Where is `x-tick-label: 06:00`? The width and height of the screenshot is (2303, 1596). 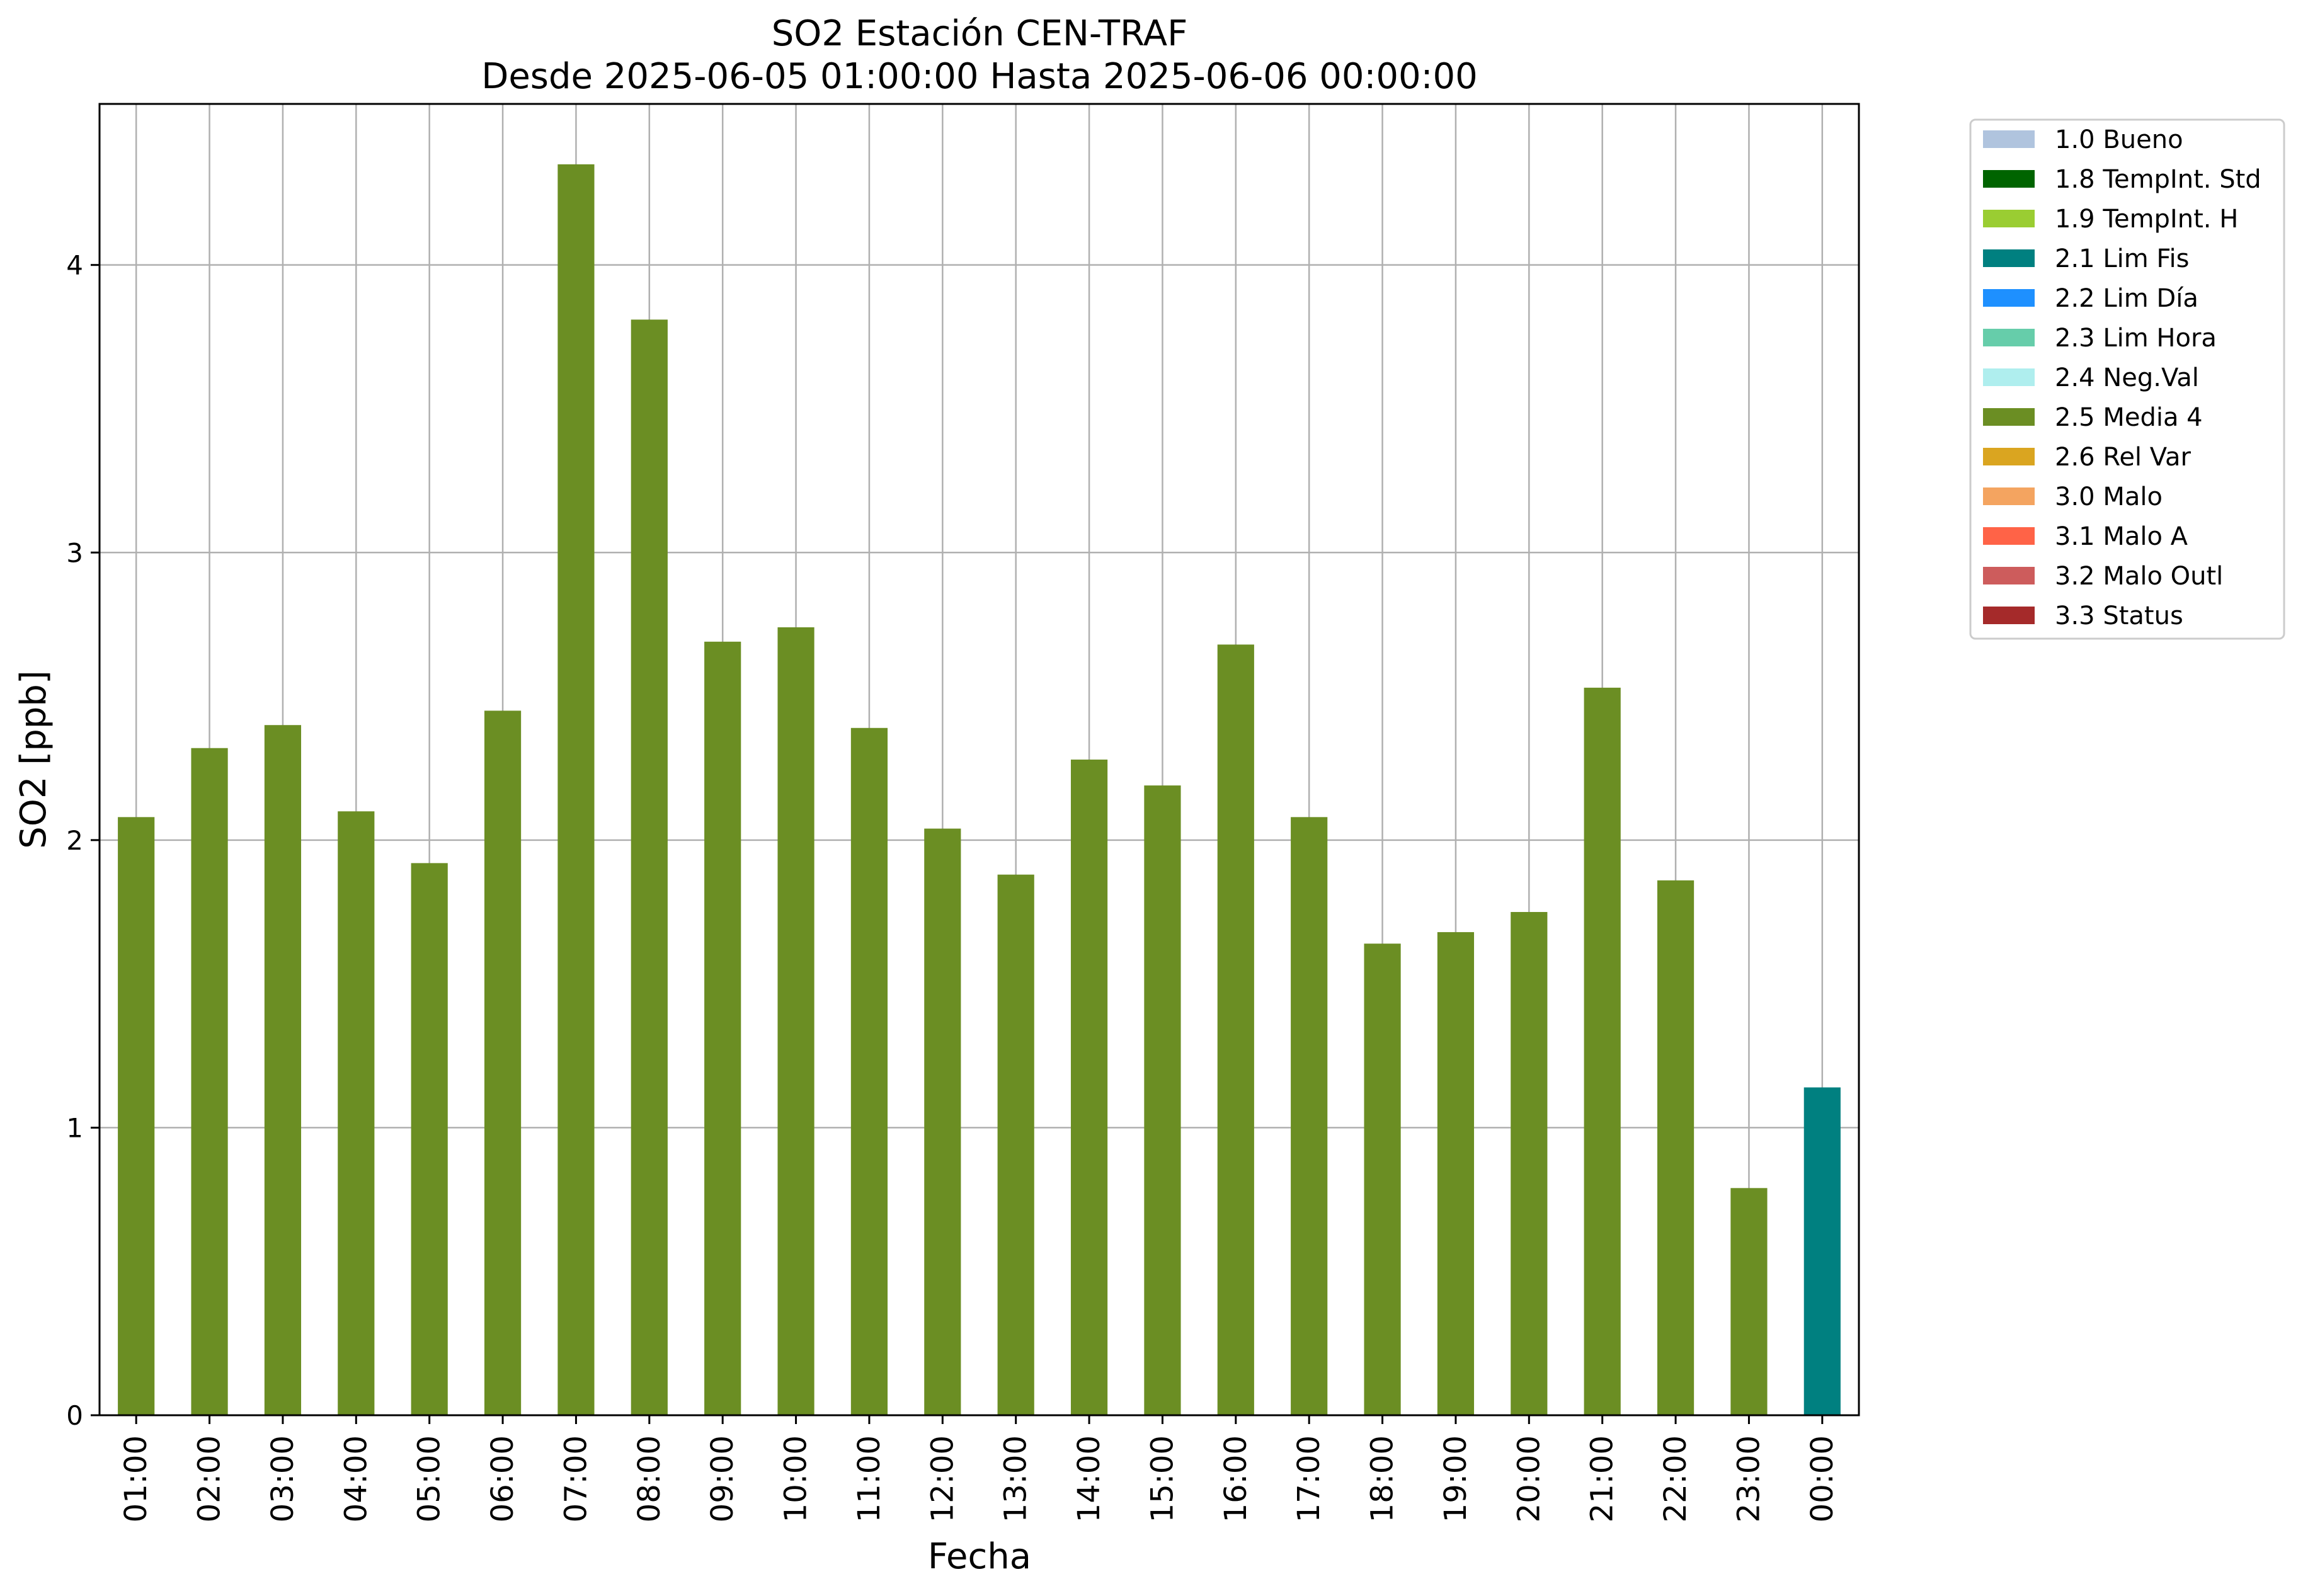
x-tick-label: 06:00 is located at coordinates (503, 1478).